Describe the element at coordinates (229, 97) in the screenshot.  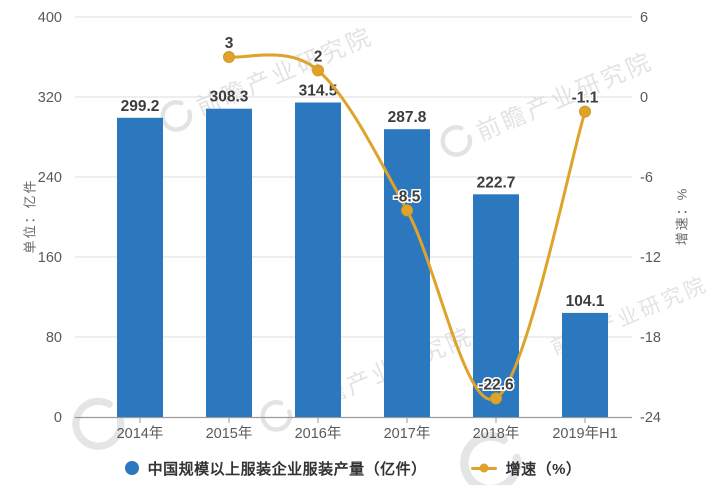
I see `bar-value-label: 308.3` at that location.